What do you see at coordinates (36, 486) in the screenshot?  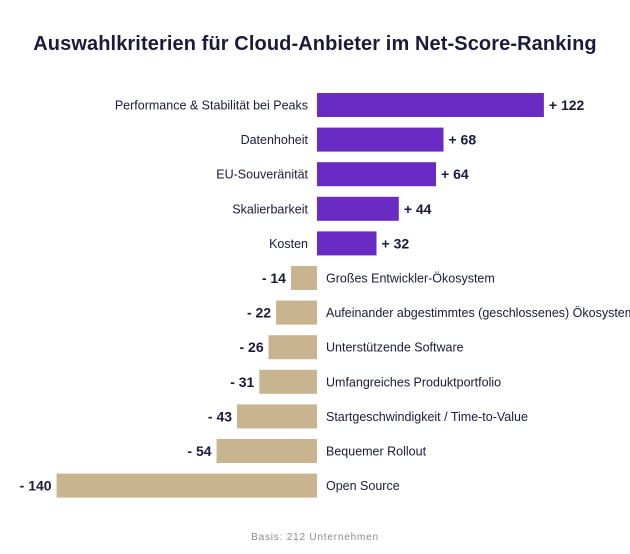 I see `value-label: - 140` at bounding box center [36, 486].